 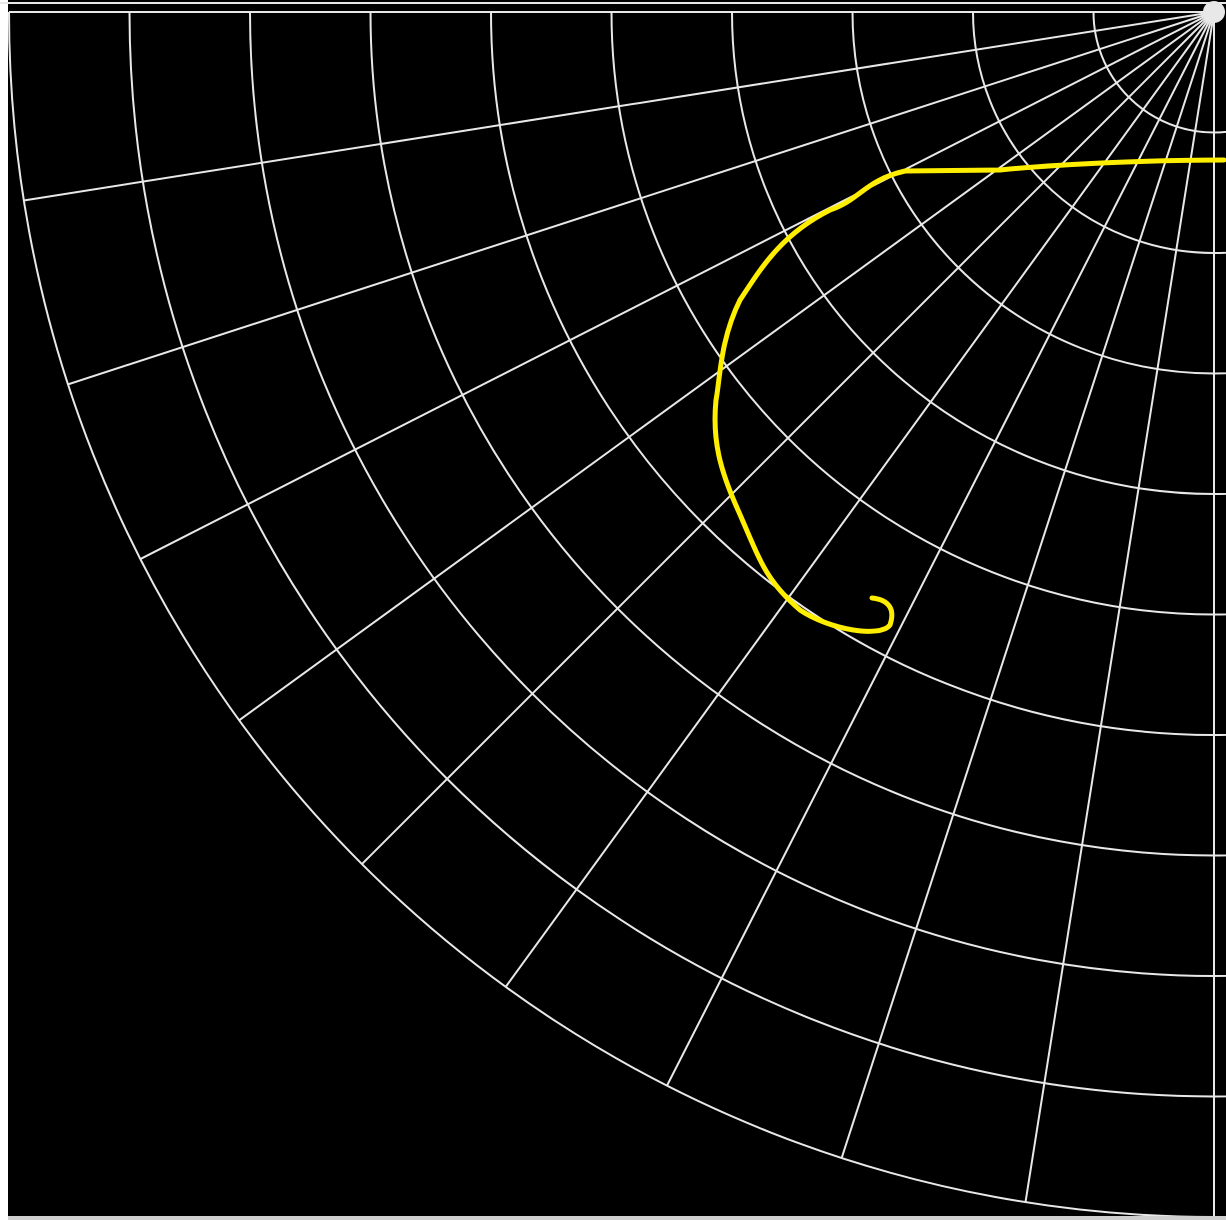 I want to click on grid-ring, so click(x=1038, y=193).